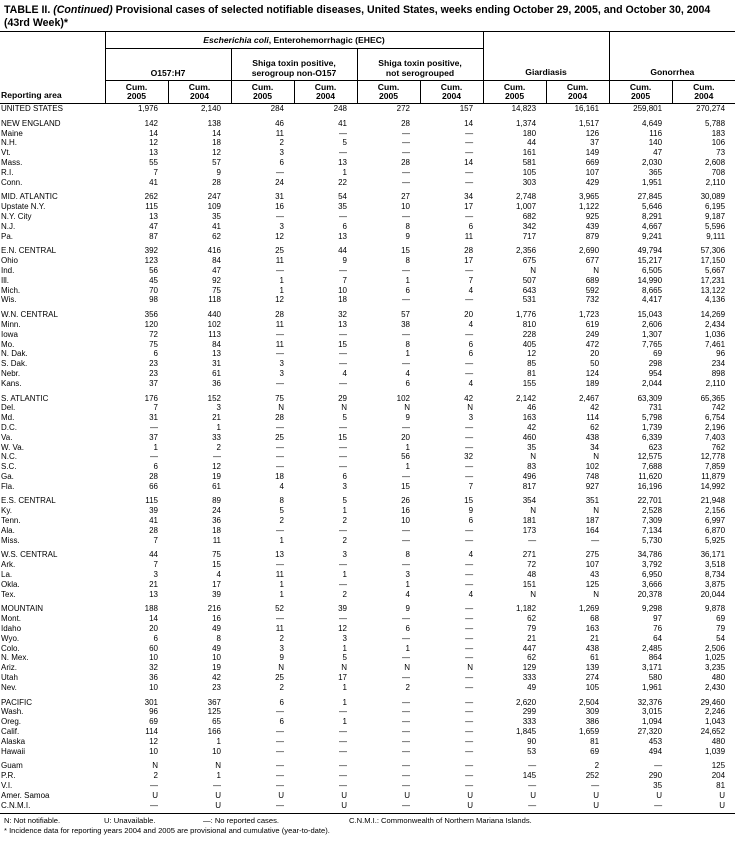 The height and width of the screenshot is (857, 735). What do you see at coordinates (32, 821) in the screenshot?
I see `legend-not-notifiable: N: Not notifiable.` at bounding box center [32, 821].